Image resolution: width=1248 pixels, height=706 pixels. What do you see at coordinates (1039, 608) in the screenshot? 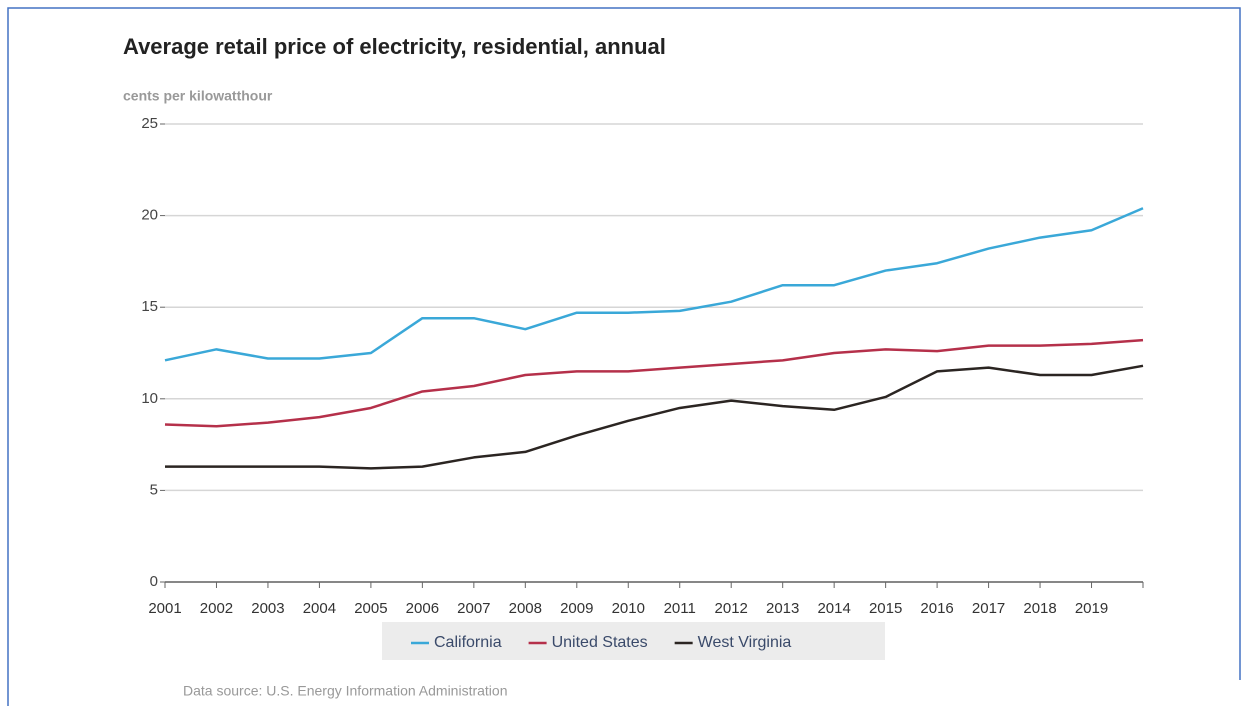
I see `x-tick-label: 2018` at bounding box center [1039, 608].